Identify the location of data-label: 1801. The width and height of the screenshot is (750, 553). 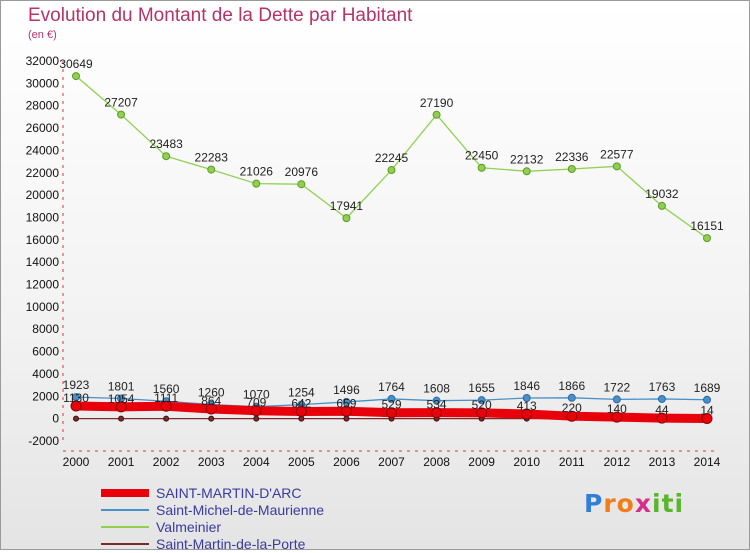
(121, 387).